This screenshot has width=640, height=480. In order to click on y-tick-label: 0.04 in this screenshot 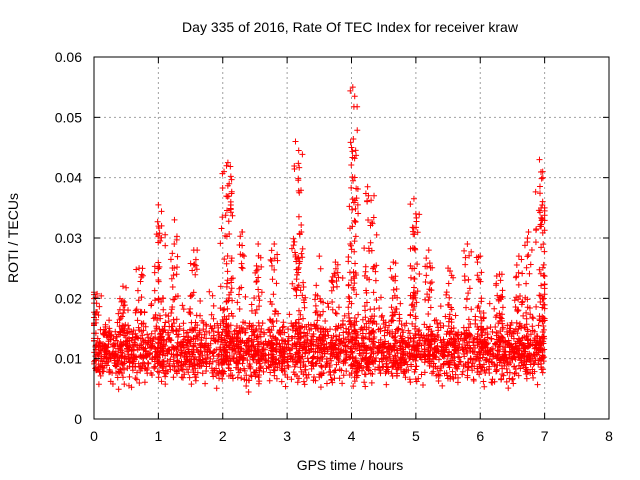, I will do `click(68, 178)`.